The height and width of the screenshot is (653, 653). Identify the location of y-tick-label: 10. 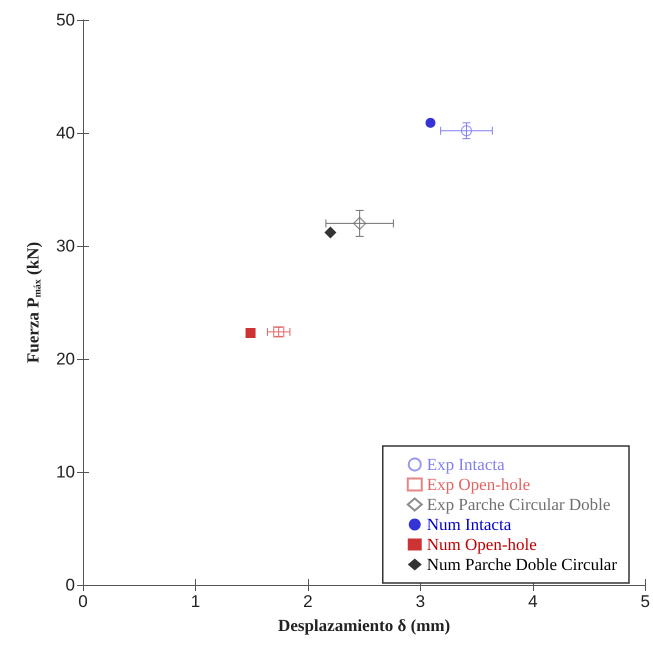
(65, 472).